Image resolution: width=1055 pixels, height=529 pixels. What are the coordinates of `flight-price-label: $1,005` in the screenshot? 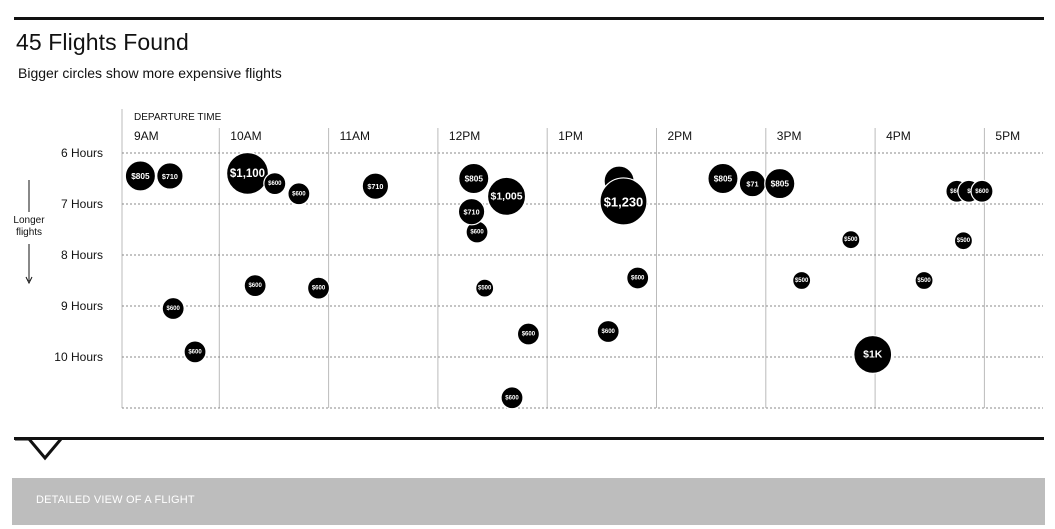 It's located at (507, 196).